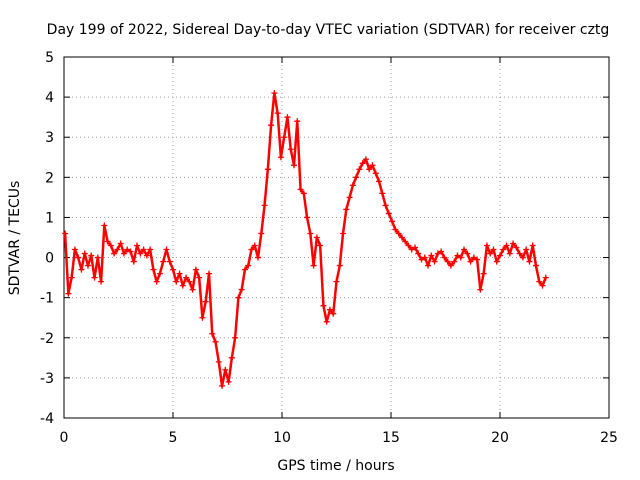 This screenshot has height=480, width=640. I want to click on y-tick-label: -2, so click(47, 339).